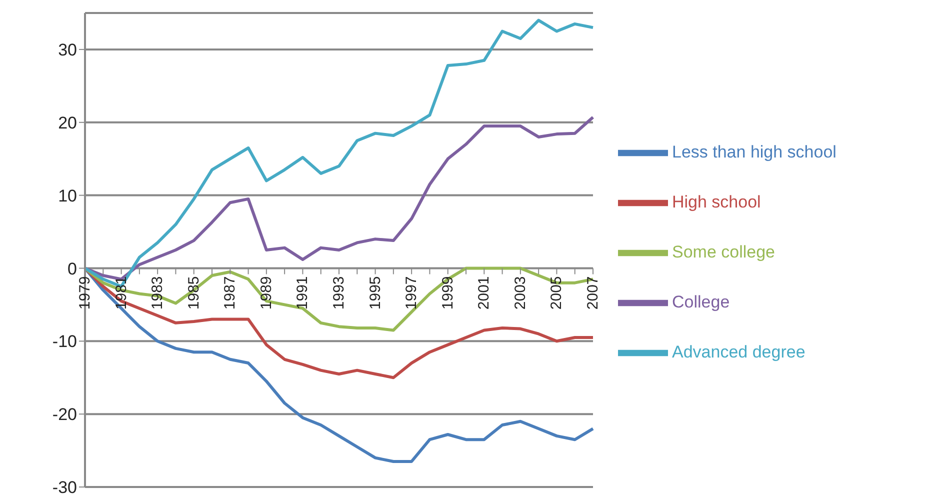  What do you see at coordinates (716, 202) in the screenshot?
I see `legend-label: High school` at bounding box center [716, 202].